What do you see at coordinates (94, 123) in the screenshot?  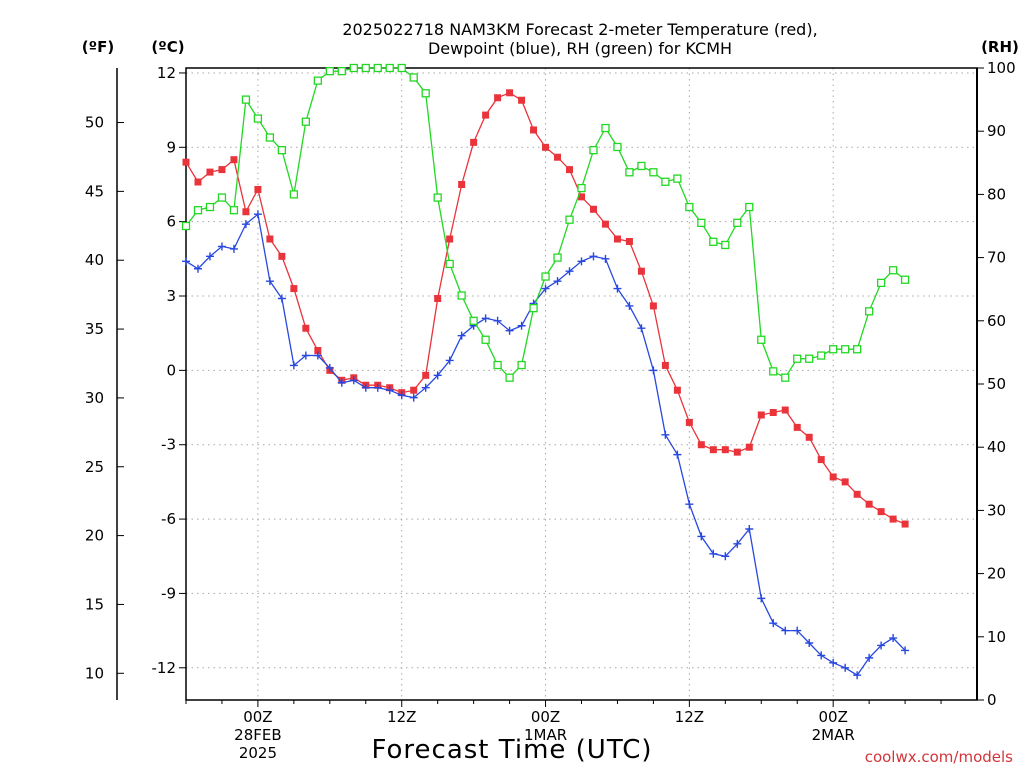 I see `fahrenheit-tick-label: 50` at bounding box center [94, 123].